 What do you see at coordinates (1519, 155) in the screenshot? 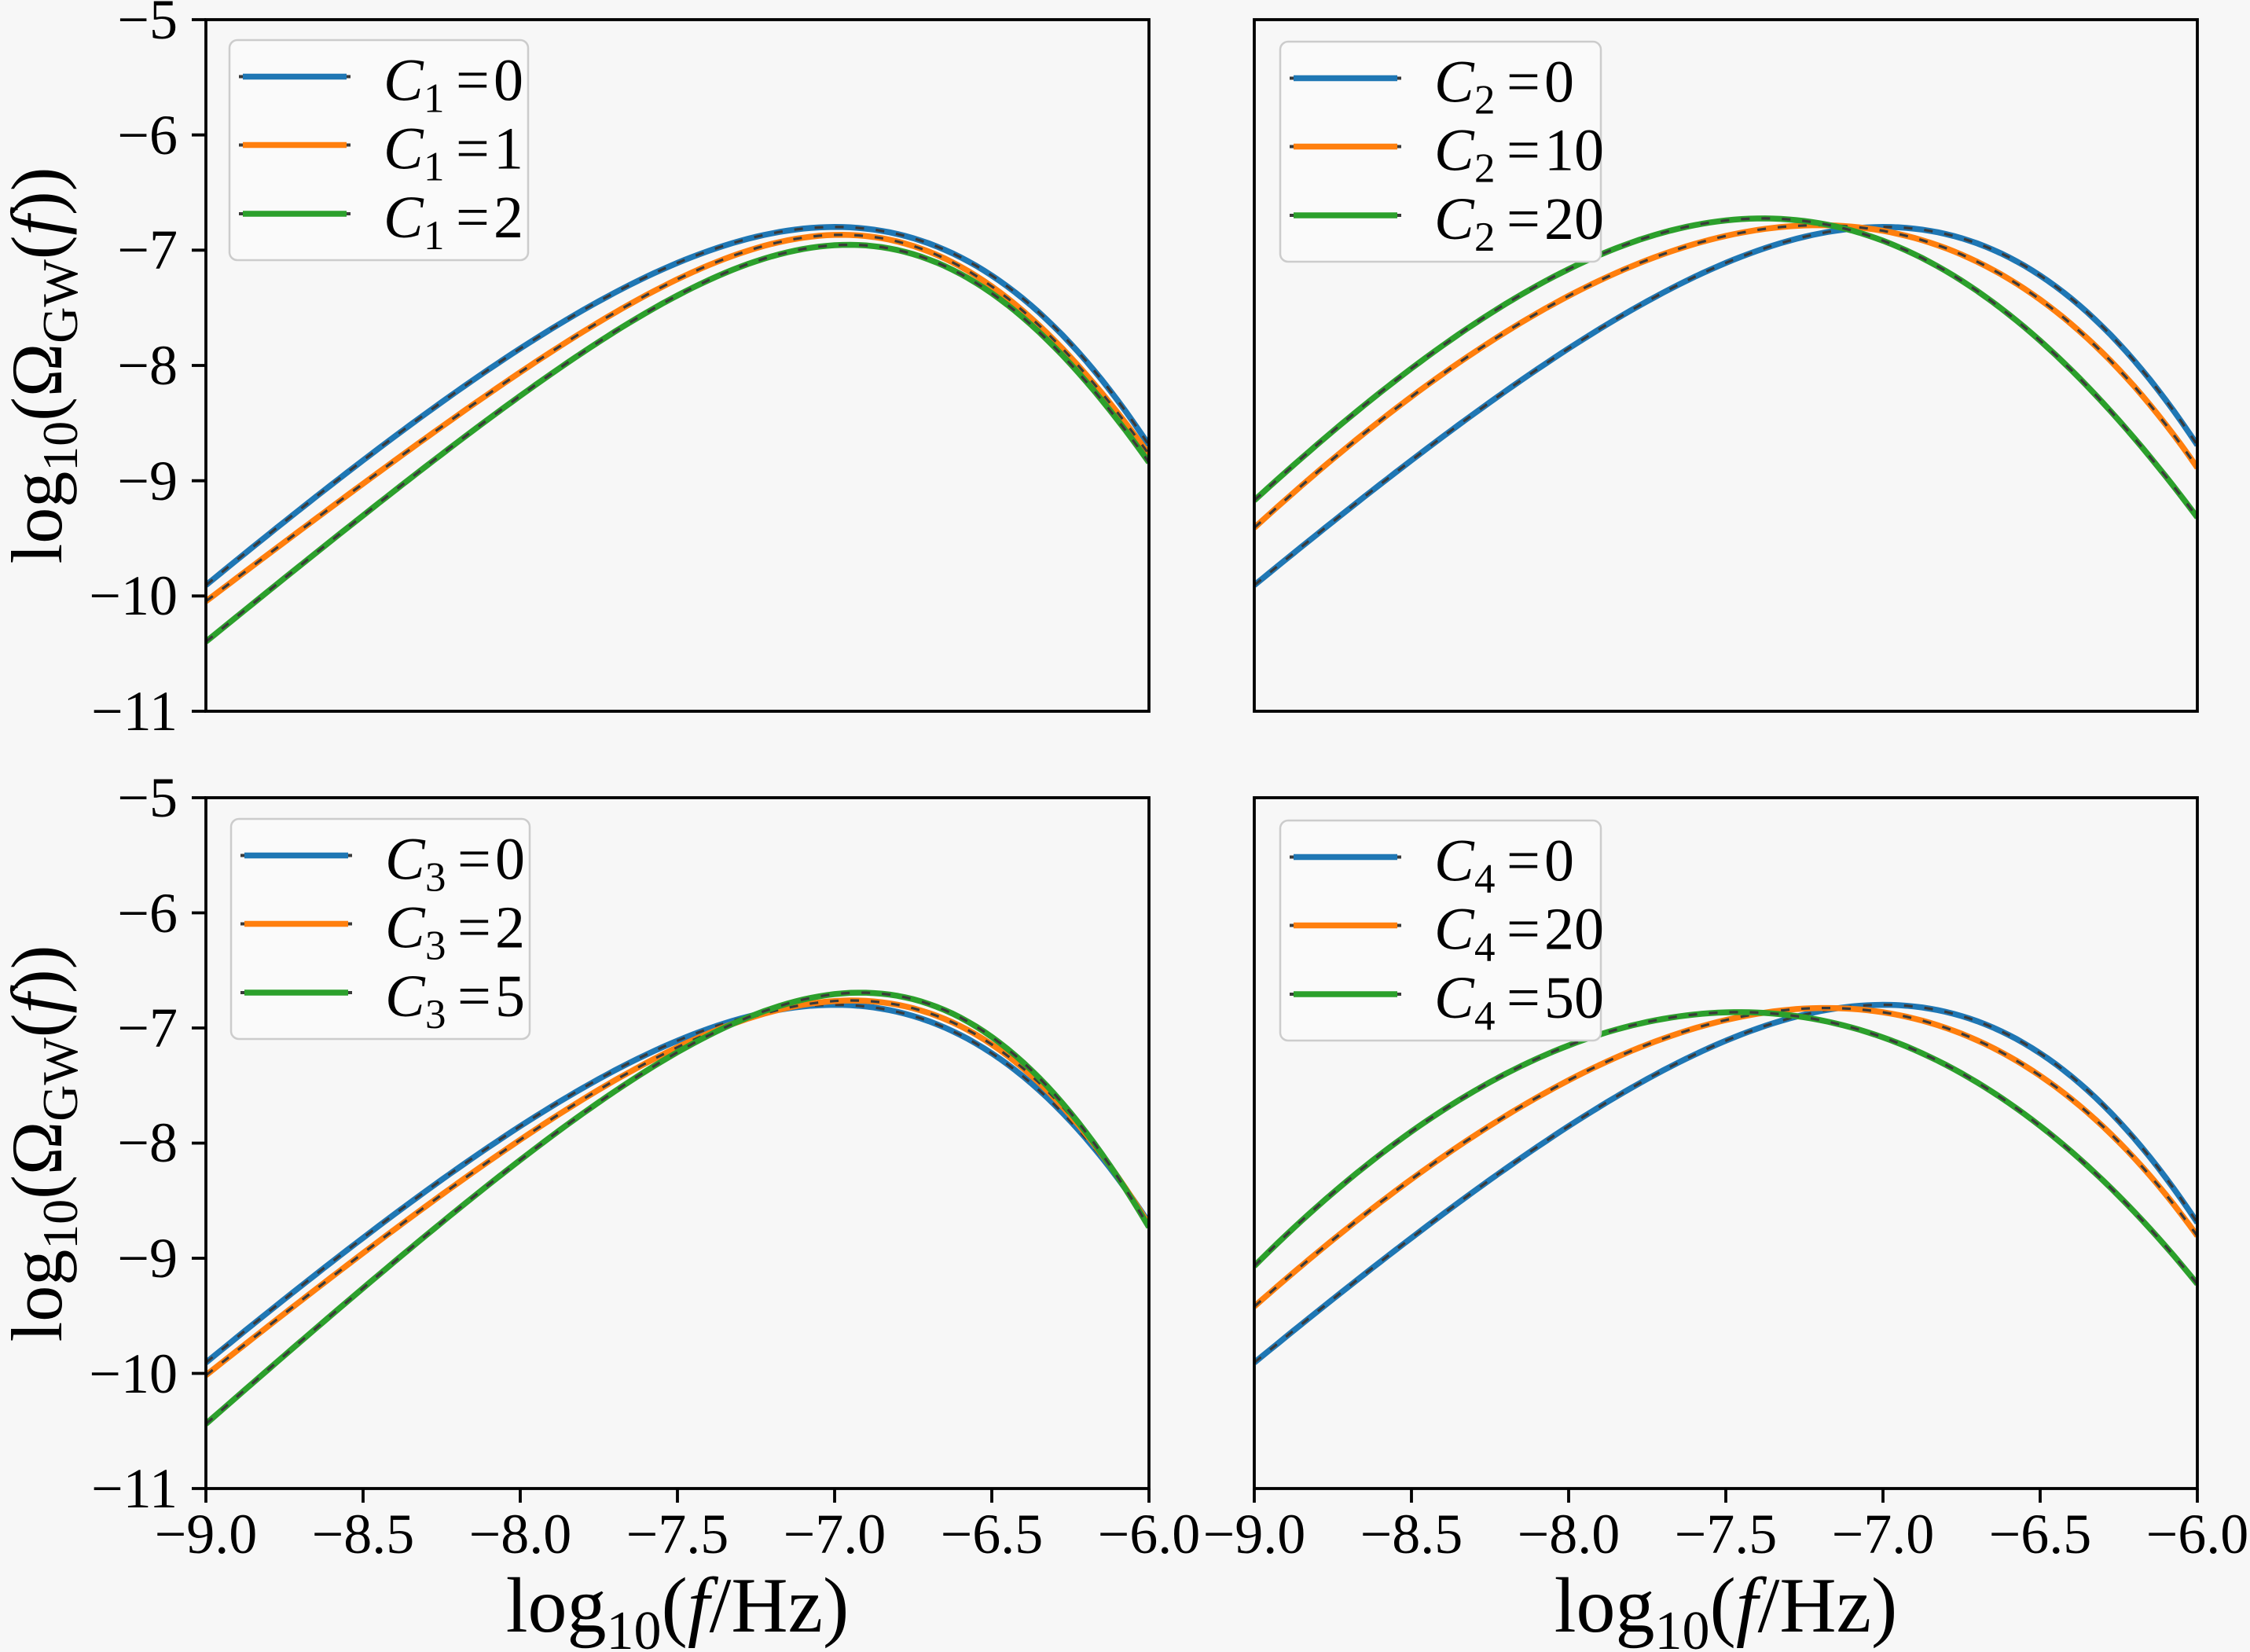
I see `svg-text:C2=10: C2 =10` at bounding box center [1519, 155].